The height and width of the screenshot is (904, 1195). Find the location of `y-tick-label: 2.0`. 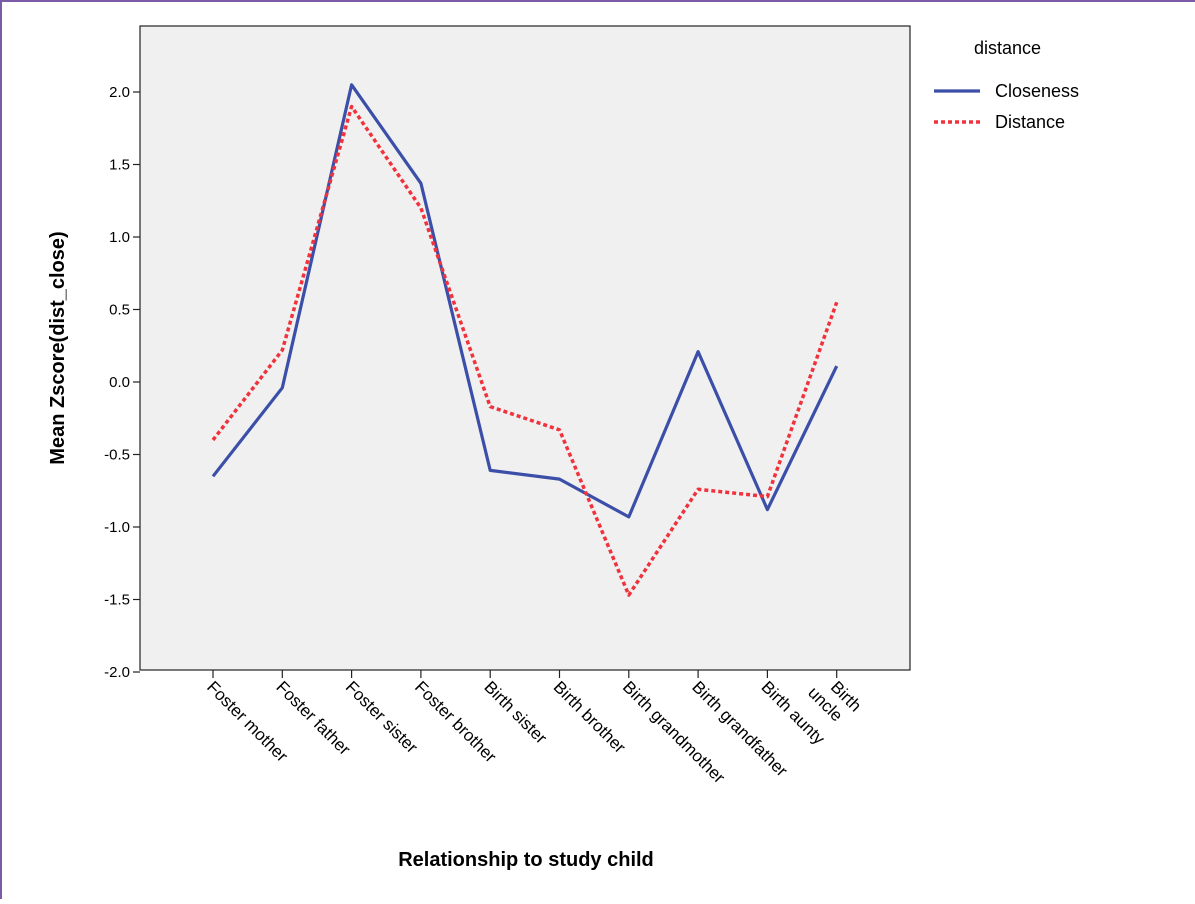

y-tick-label: 2.0 is located at coordinates (119, 92).